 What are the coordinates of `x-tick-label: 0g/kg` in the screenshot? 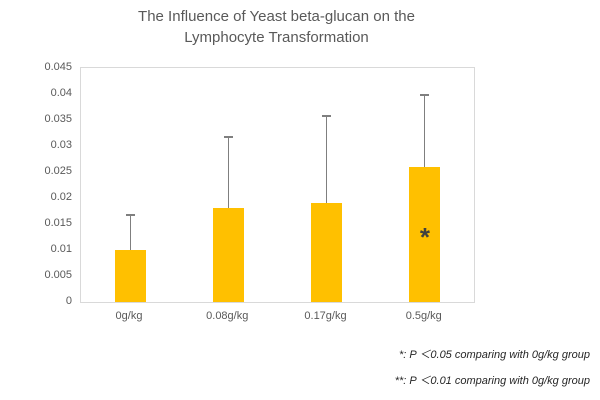 It's located at (129, 316).